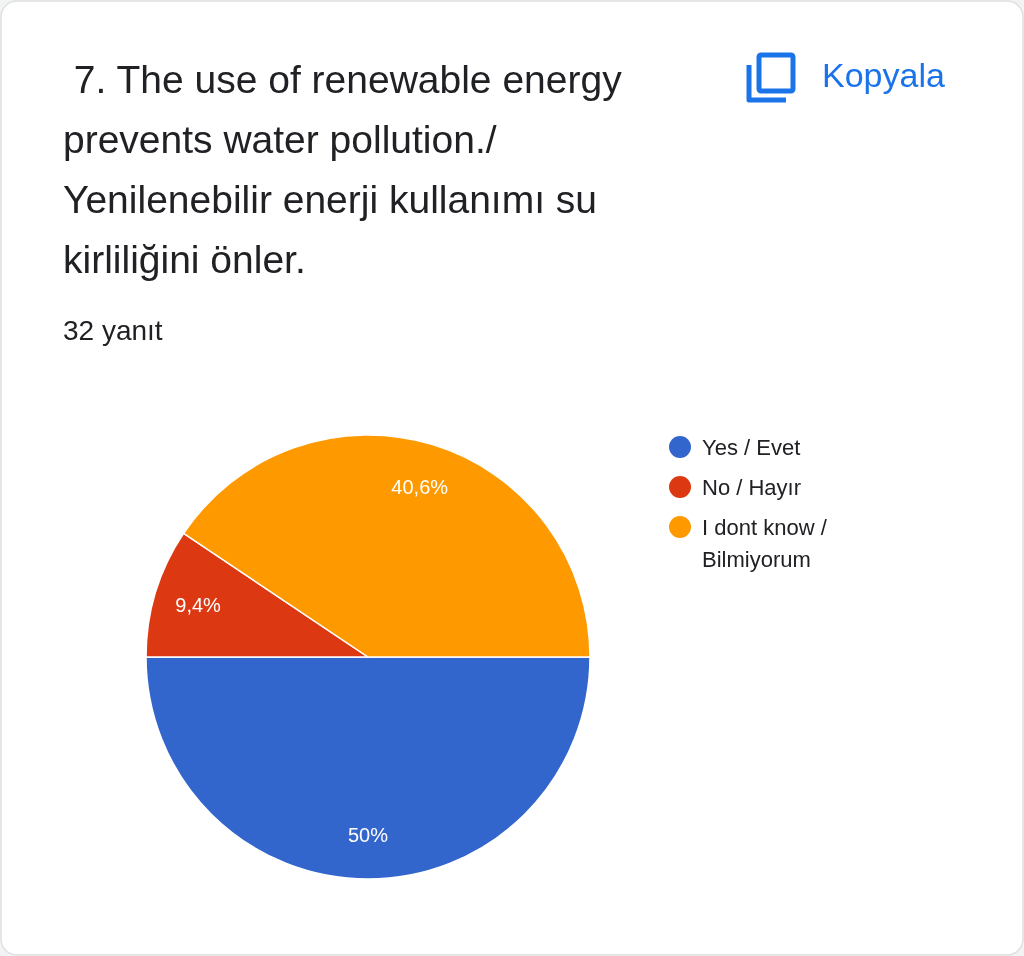  What do you see at coordinates (765, 543) in the screenshot?
I see `legend-label: I dont know / Bilmiyorum` at bounding box center [765, 543].